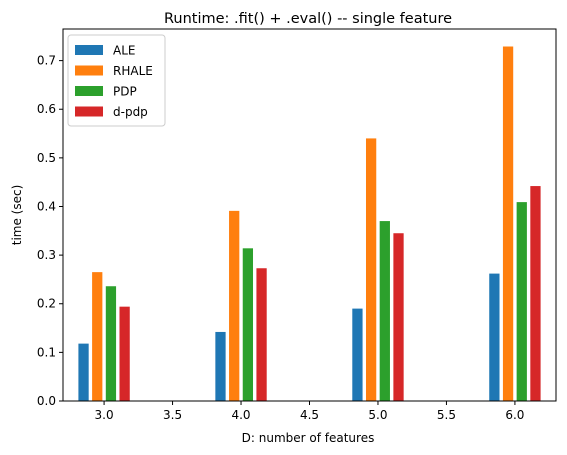 Image resolution: width=567 pixels, height=455 pixels. What do you see at coordinates (514, 415) in the screenshot?
I see `x-tick-label: 6.0` at bounding box center [514, 415].